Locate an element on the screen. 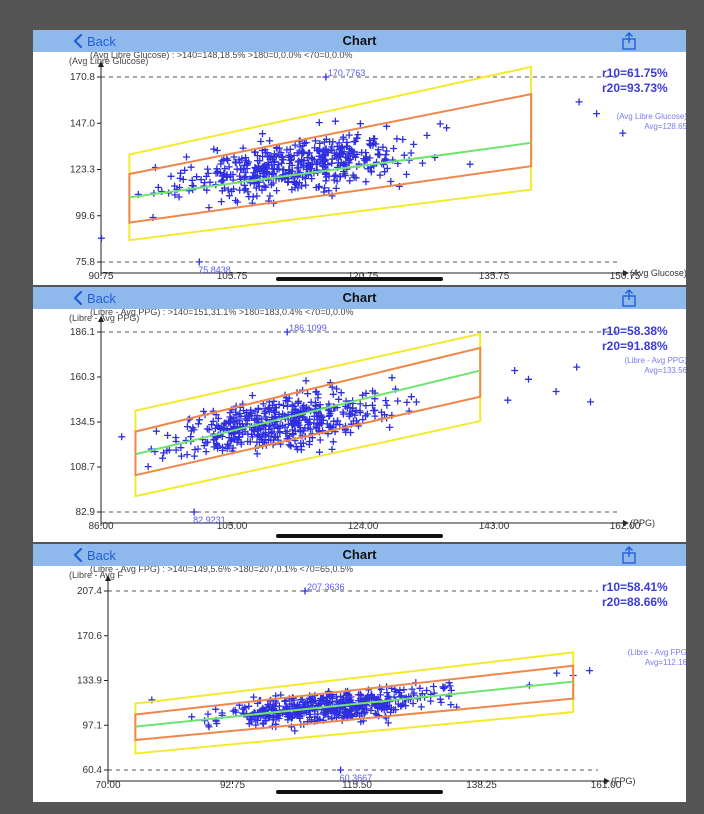 The image size is (704, 814). max-value-label: 207.3636 is located at coordinates (326, 587).